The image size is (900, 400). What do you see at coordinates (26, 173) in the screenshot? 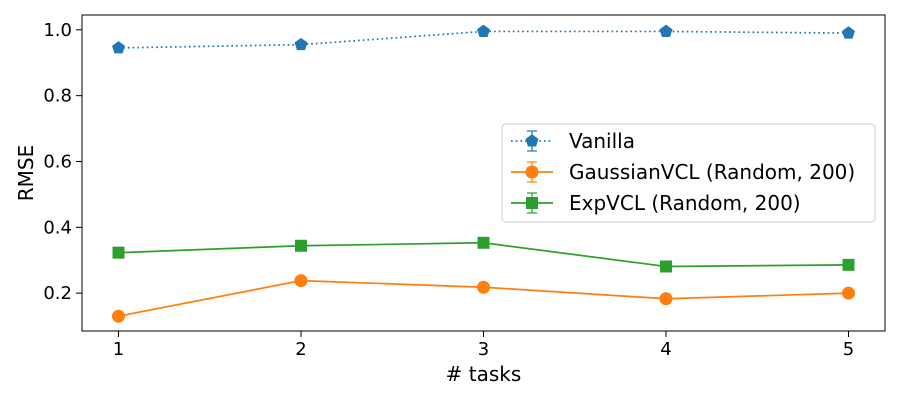
I see `y-axis-label: RMSE` at bounding box center [26, 173].